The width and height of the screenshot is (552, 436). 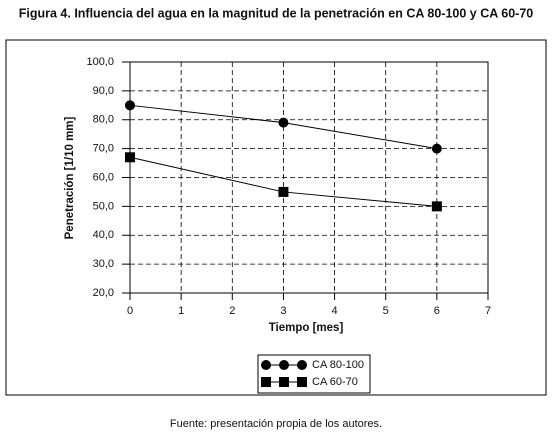 What do you see at coordinates (335, 382) in the screenshot?
I see `legend-label: CA 60-70` at bounding box center [335, 382].